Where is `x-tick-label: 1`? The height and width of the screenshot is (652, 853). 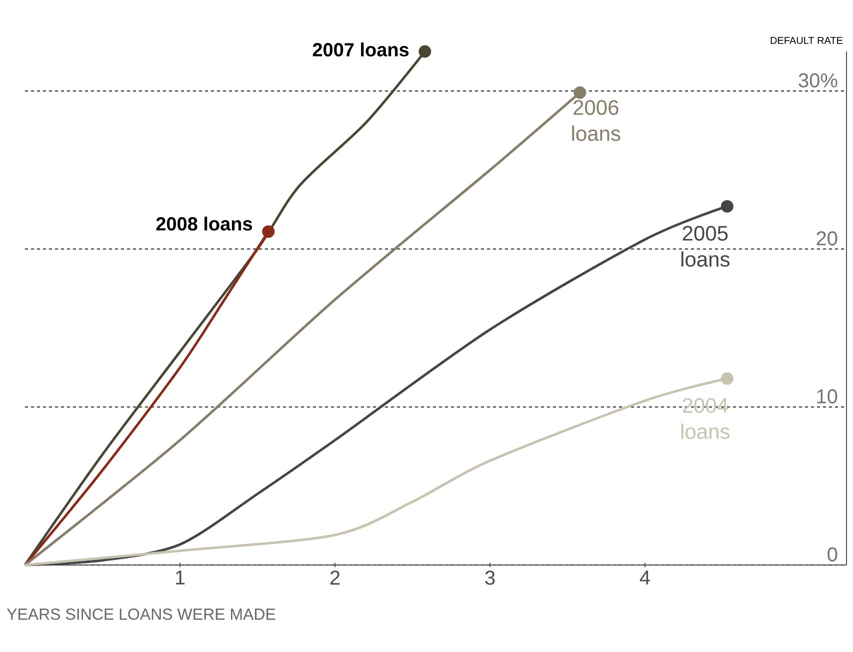
x-tick-label: 1 is located at coordinates (180, 577).